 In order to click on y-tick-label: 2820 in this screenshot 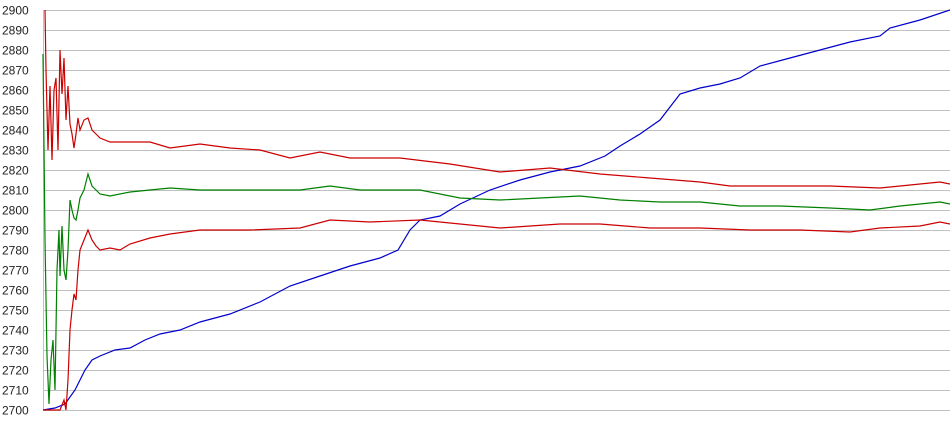, I will do `click(15, 171)`.